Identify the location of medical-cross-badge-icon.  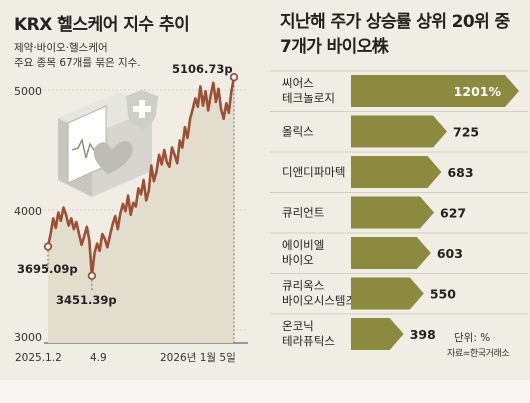
(142, 110).